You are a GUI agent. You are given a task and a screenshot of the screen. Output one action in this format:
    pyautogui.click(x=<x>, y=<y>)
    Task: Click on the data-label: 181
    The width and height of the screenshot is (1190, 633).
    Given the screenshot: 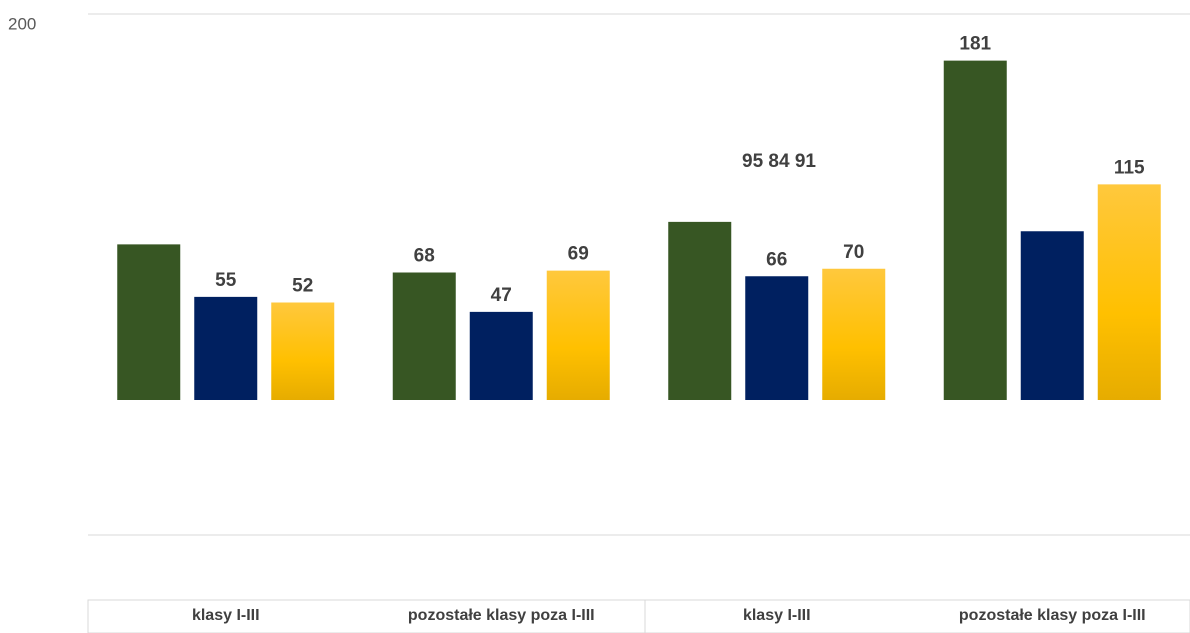 What is the action you would take?
    pyautogui.click(x=975, y=44)
    